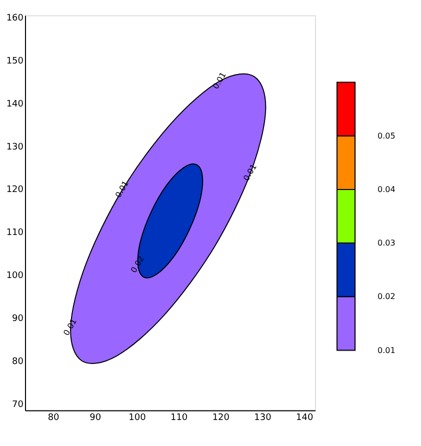 The image size is (421, 446). Describe the element at coordinates (221, 417) in the screenshot. I see `x-tick-label: 120` at that location.